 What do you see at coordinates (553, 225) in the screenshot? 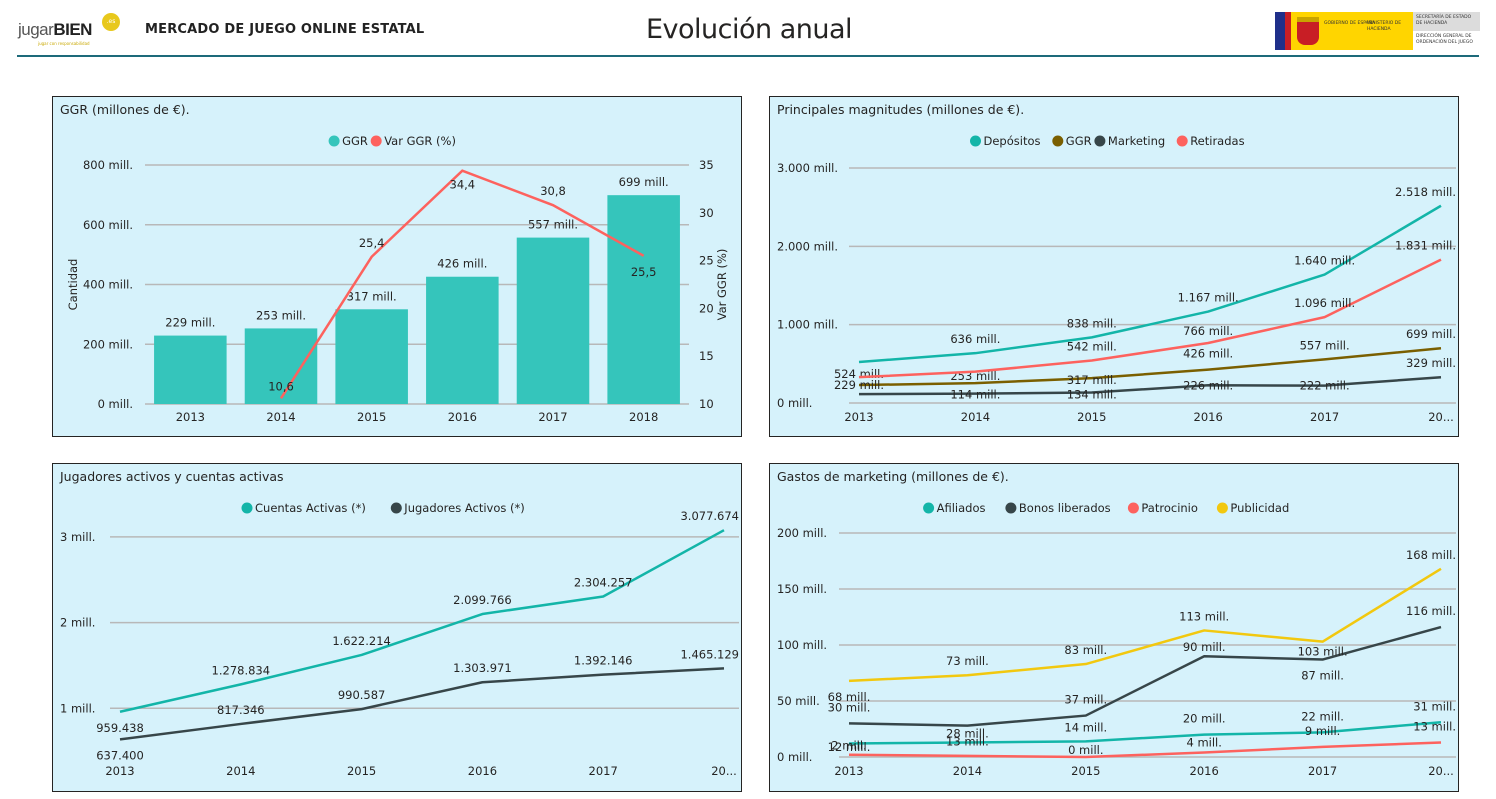
I see `data-label-ggr-2017: 557 mill.` at bounding box center [553, 225].